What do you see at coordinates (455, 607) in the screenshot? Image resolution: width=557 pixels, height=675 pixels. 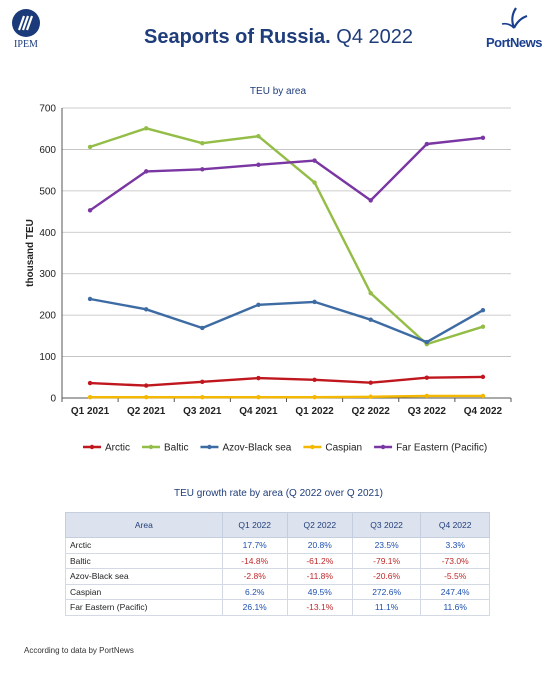 I see `growth-rate-cell: 11.6%` at bounding box center [455, 607].